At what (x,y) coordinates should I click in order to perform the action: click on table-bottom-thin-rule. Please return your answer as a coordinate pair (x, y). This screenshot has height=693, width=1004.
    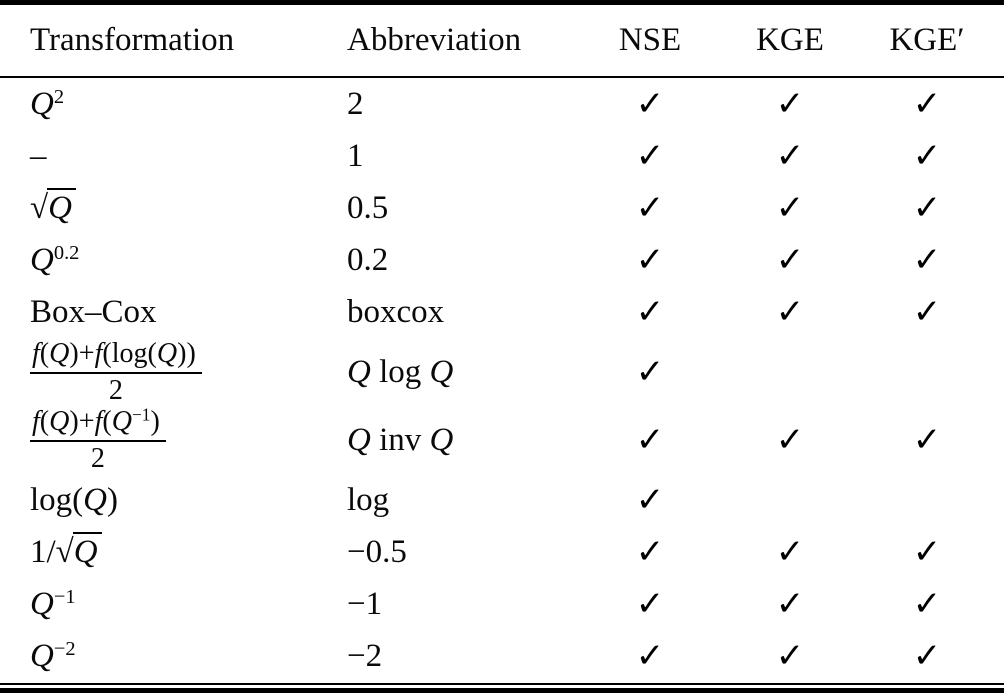
    Looking at the image, I should click on (502, 684).